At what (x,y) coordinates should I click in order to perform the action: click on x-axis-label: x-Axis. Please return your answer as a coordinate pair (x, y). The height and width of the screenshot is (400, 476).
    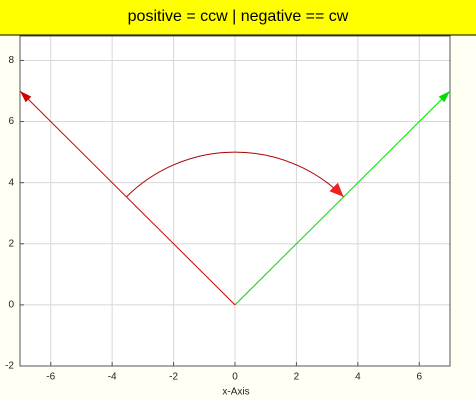
    Looking at the image, I should click on (235, 392).